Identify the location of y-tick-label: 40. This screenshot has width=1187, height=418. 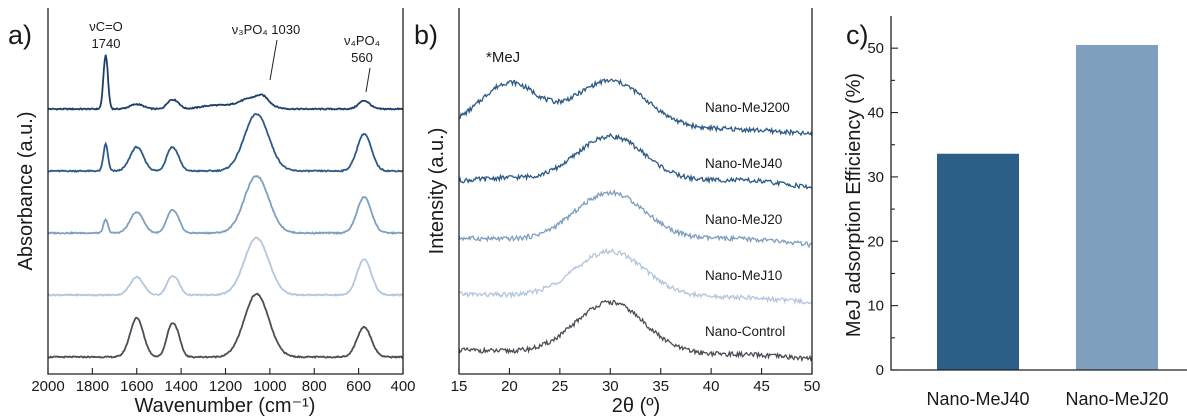
(875, 113).